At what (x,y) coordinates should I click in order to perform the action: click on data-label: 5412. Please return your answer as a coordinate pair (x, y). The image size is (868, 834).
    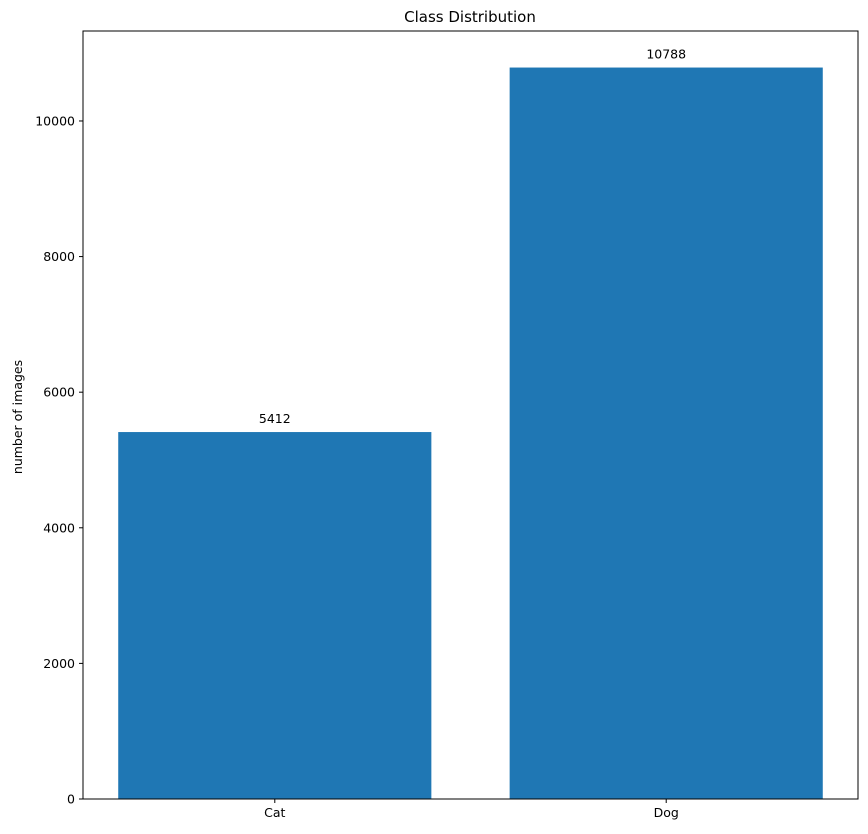
    Looking at the image, I should click on (275, 418).